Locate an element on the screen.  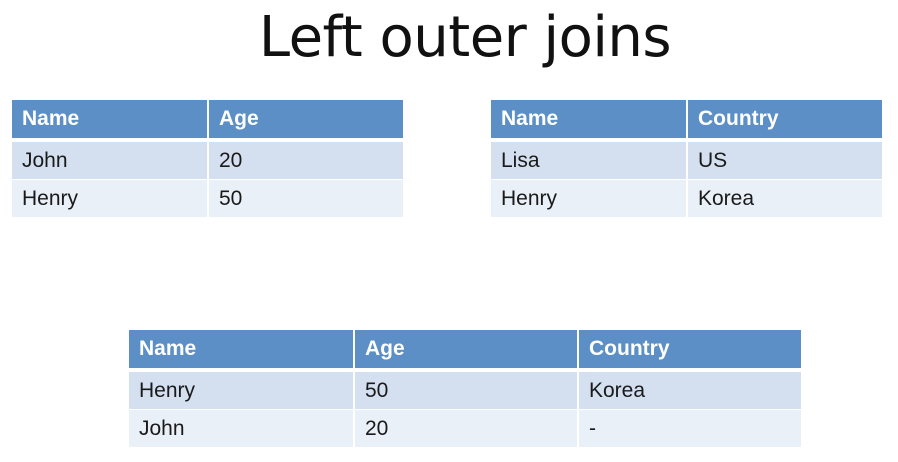
table-header-row: Name Country is located at coordinates (686, 120).